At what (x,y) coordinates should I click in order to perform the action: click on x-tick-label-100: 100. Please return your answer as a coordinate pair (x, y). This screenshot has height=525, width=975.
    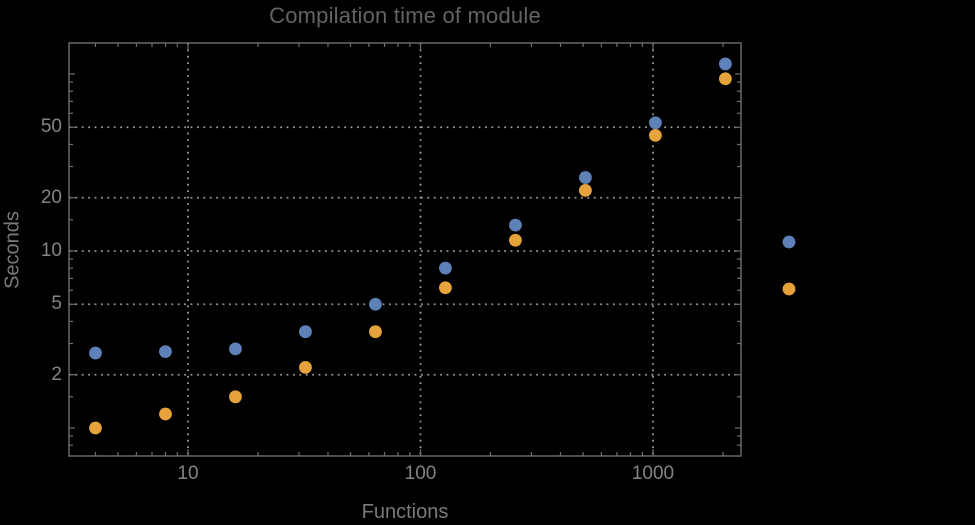
    Looking at the image, I should click on (420, 473).